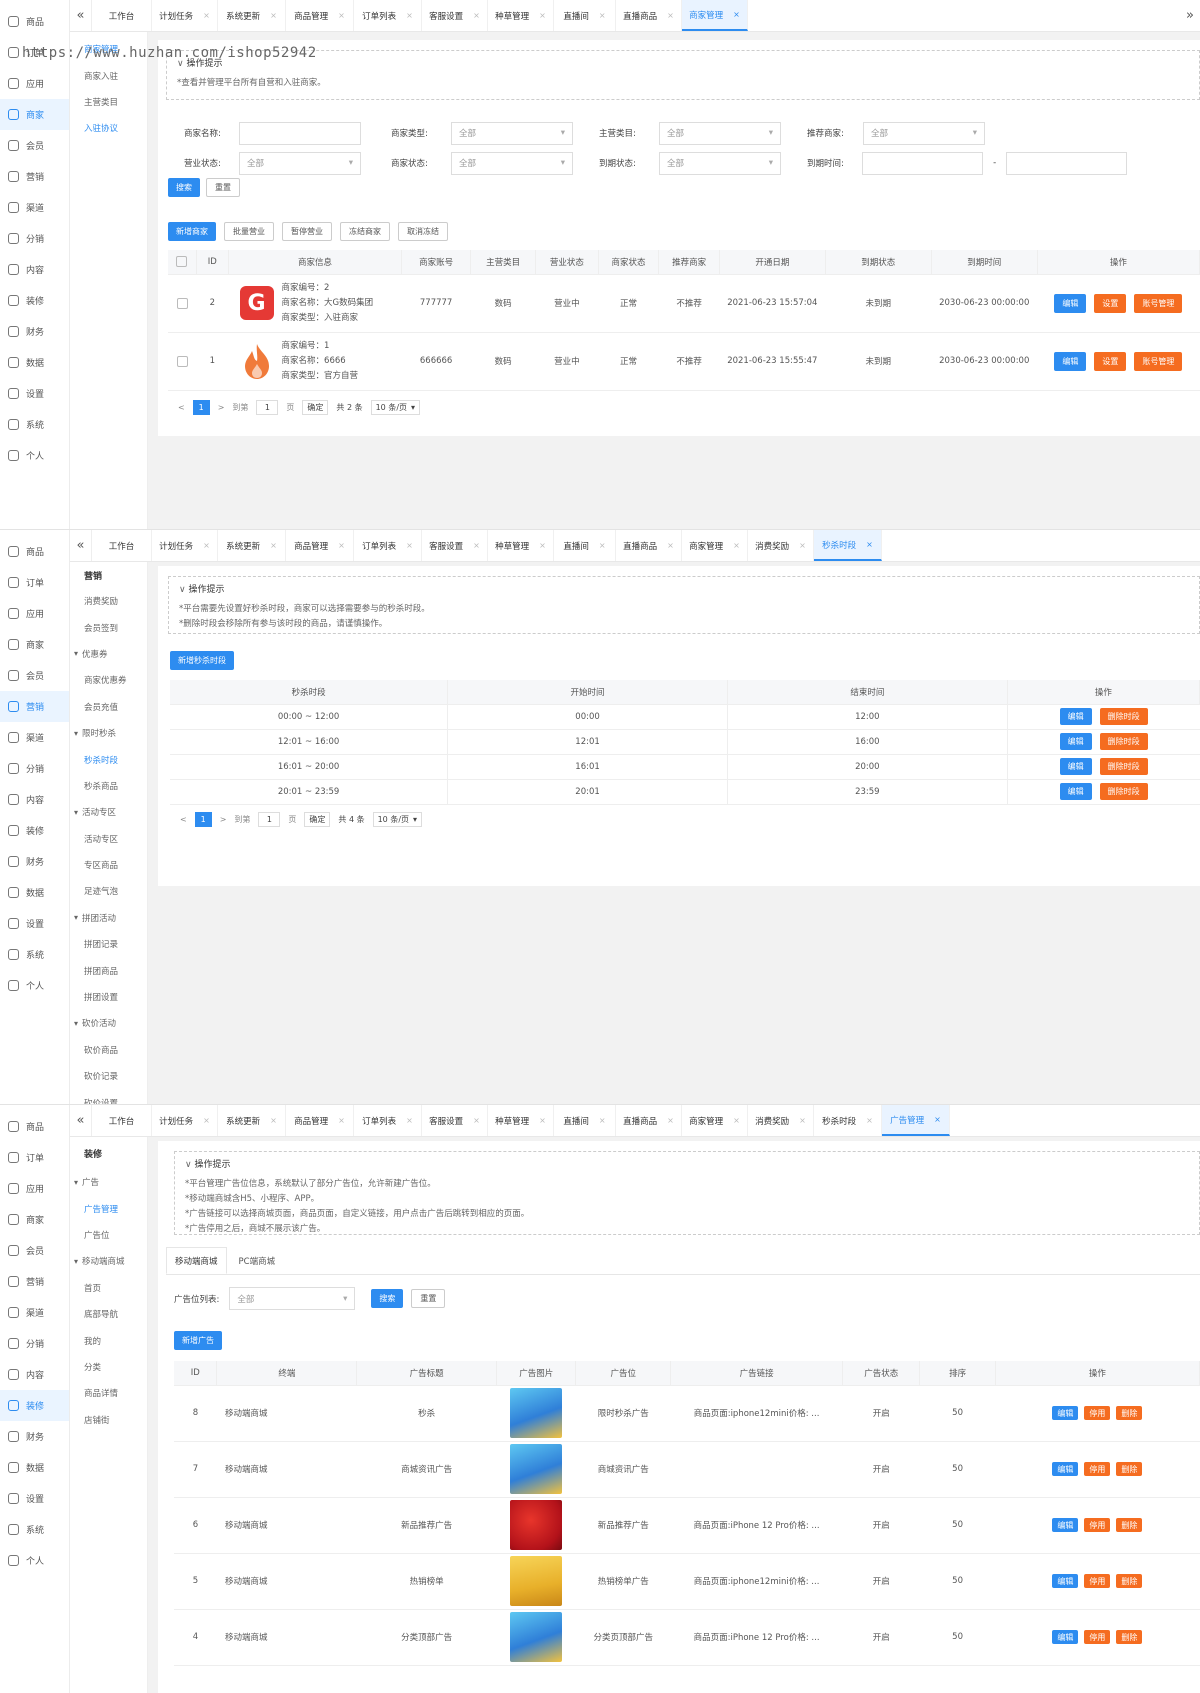 This screenshot has height=1693, width=1200. Describe the element at coordinates (101, 1209) in the screenshot. I see `sub-nav-item: 广告管理` at that location.